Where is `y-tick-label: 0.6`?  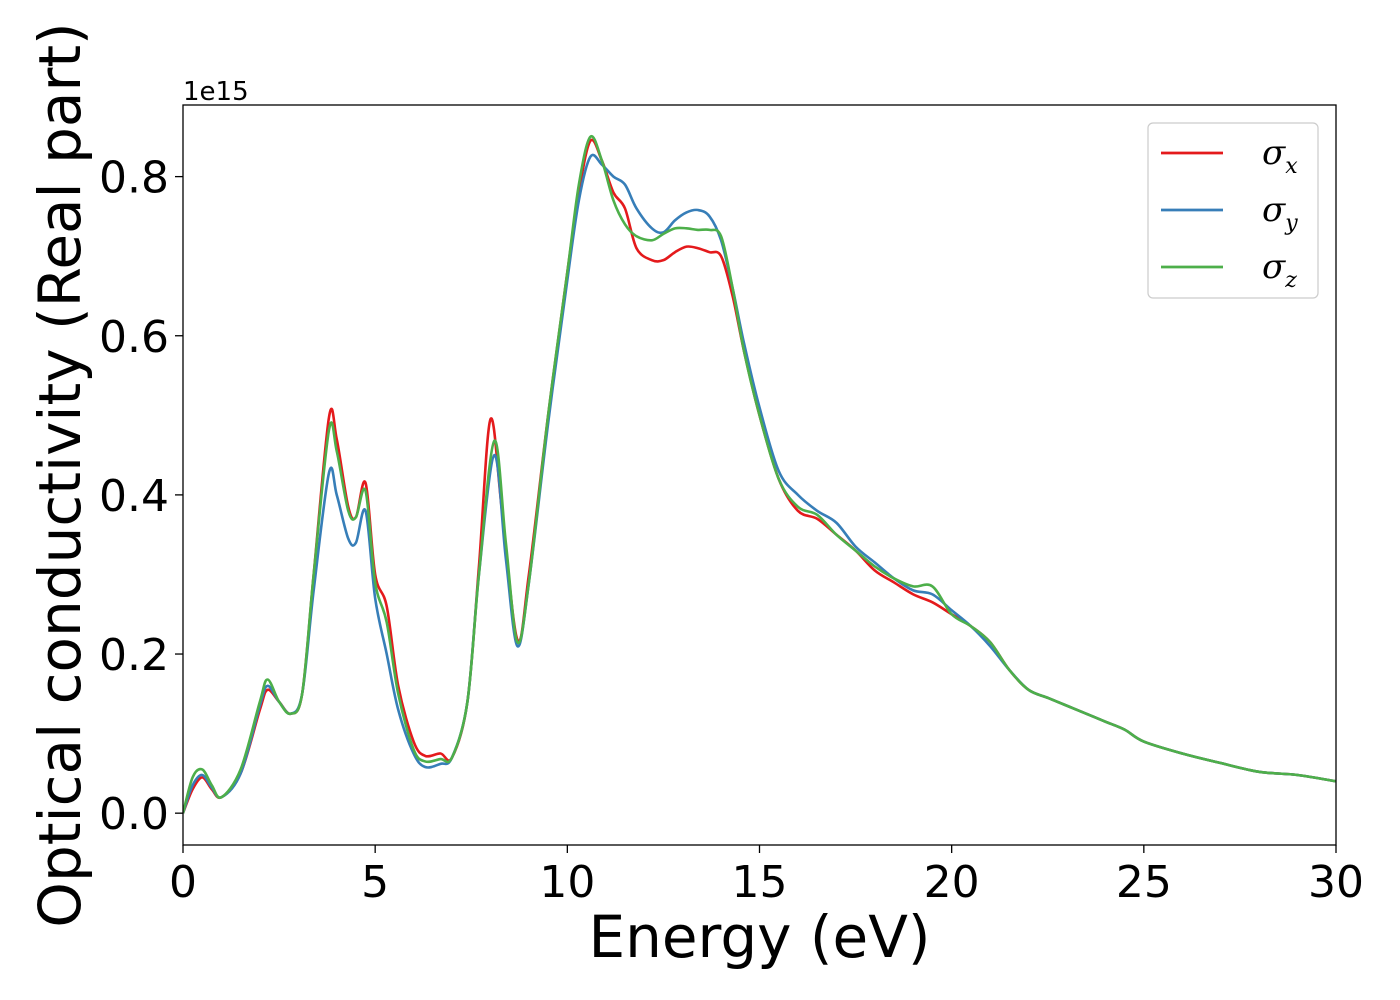 y-tick-label: 0.6 is located at coordinates (134, 337).